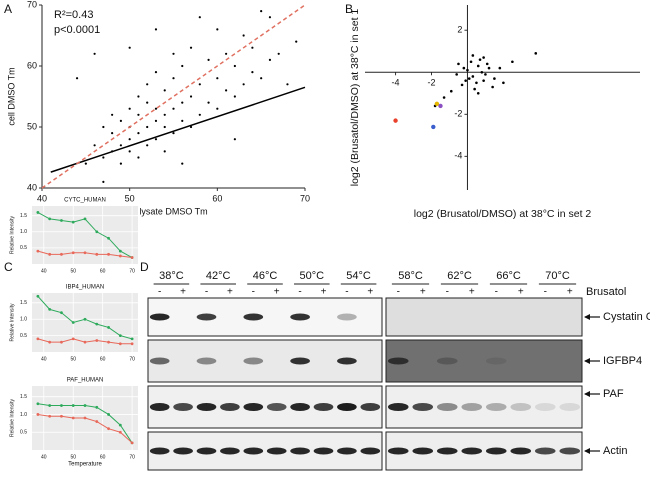 The width and height of the screenshot is (650, 488). What do you see at coordinates (85, 201) in the screenshot?
I see `chart-title: CYTC_HUMAN` at bounding box center [85, 201].